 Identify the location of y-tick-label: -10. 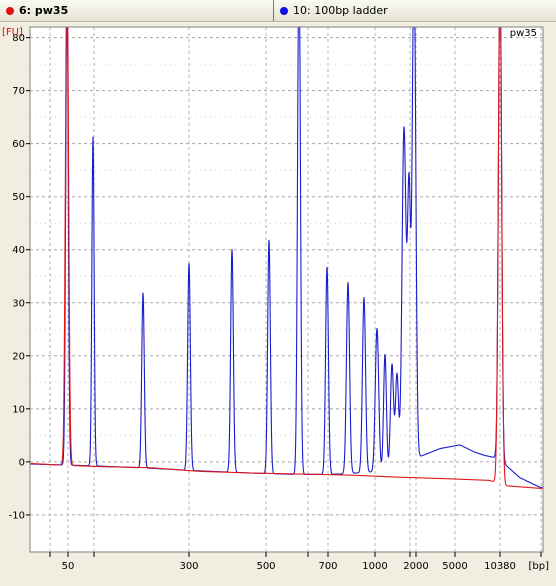
(17, 515).